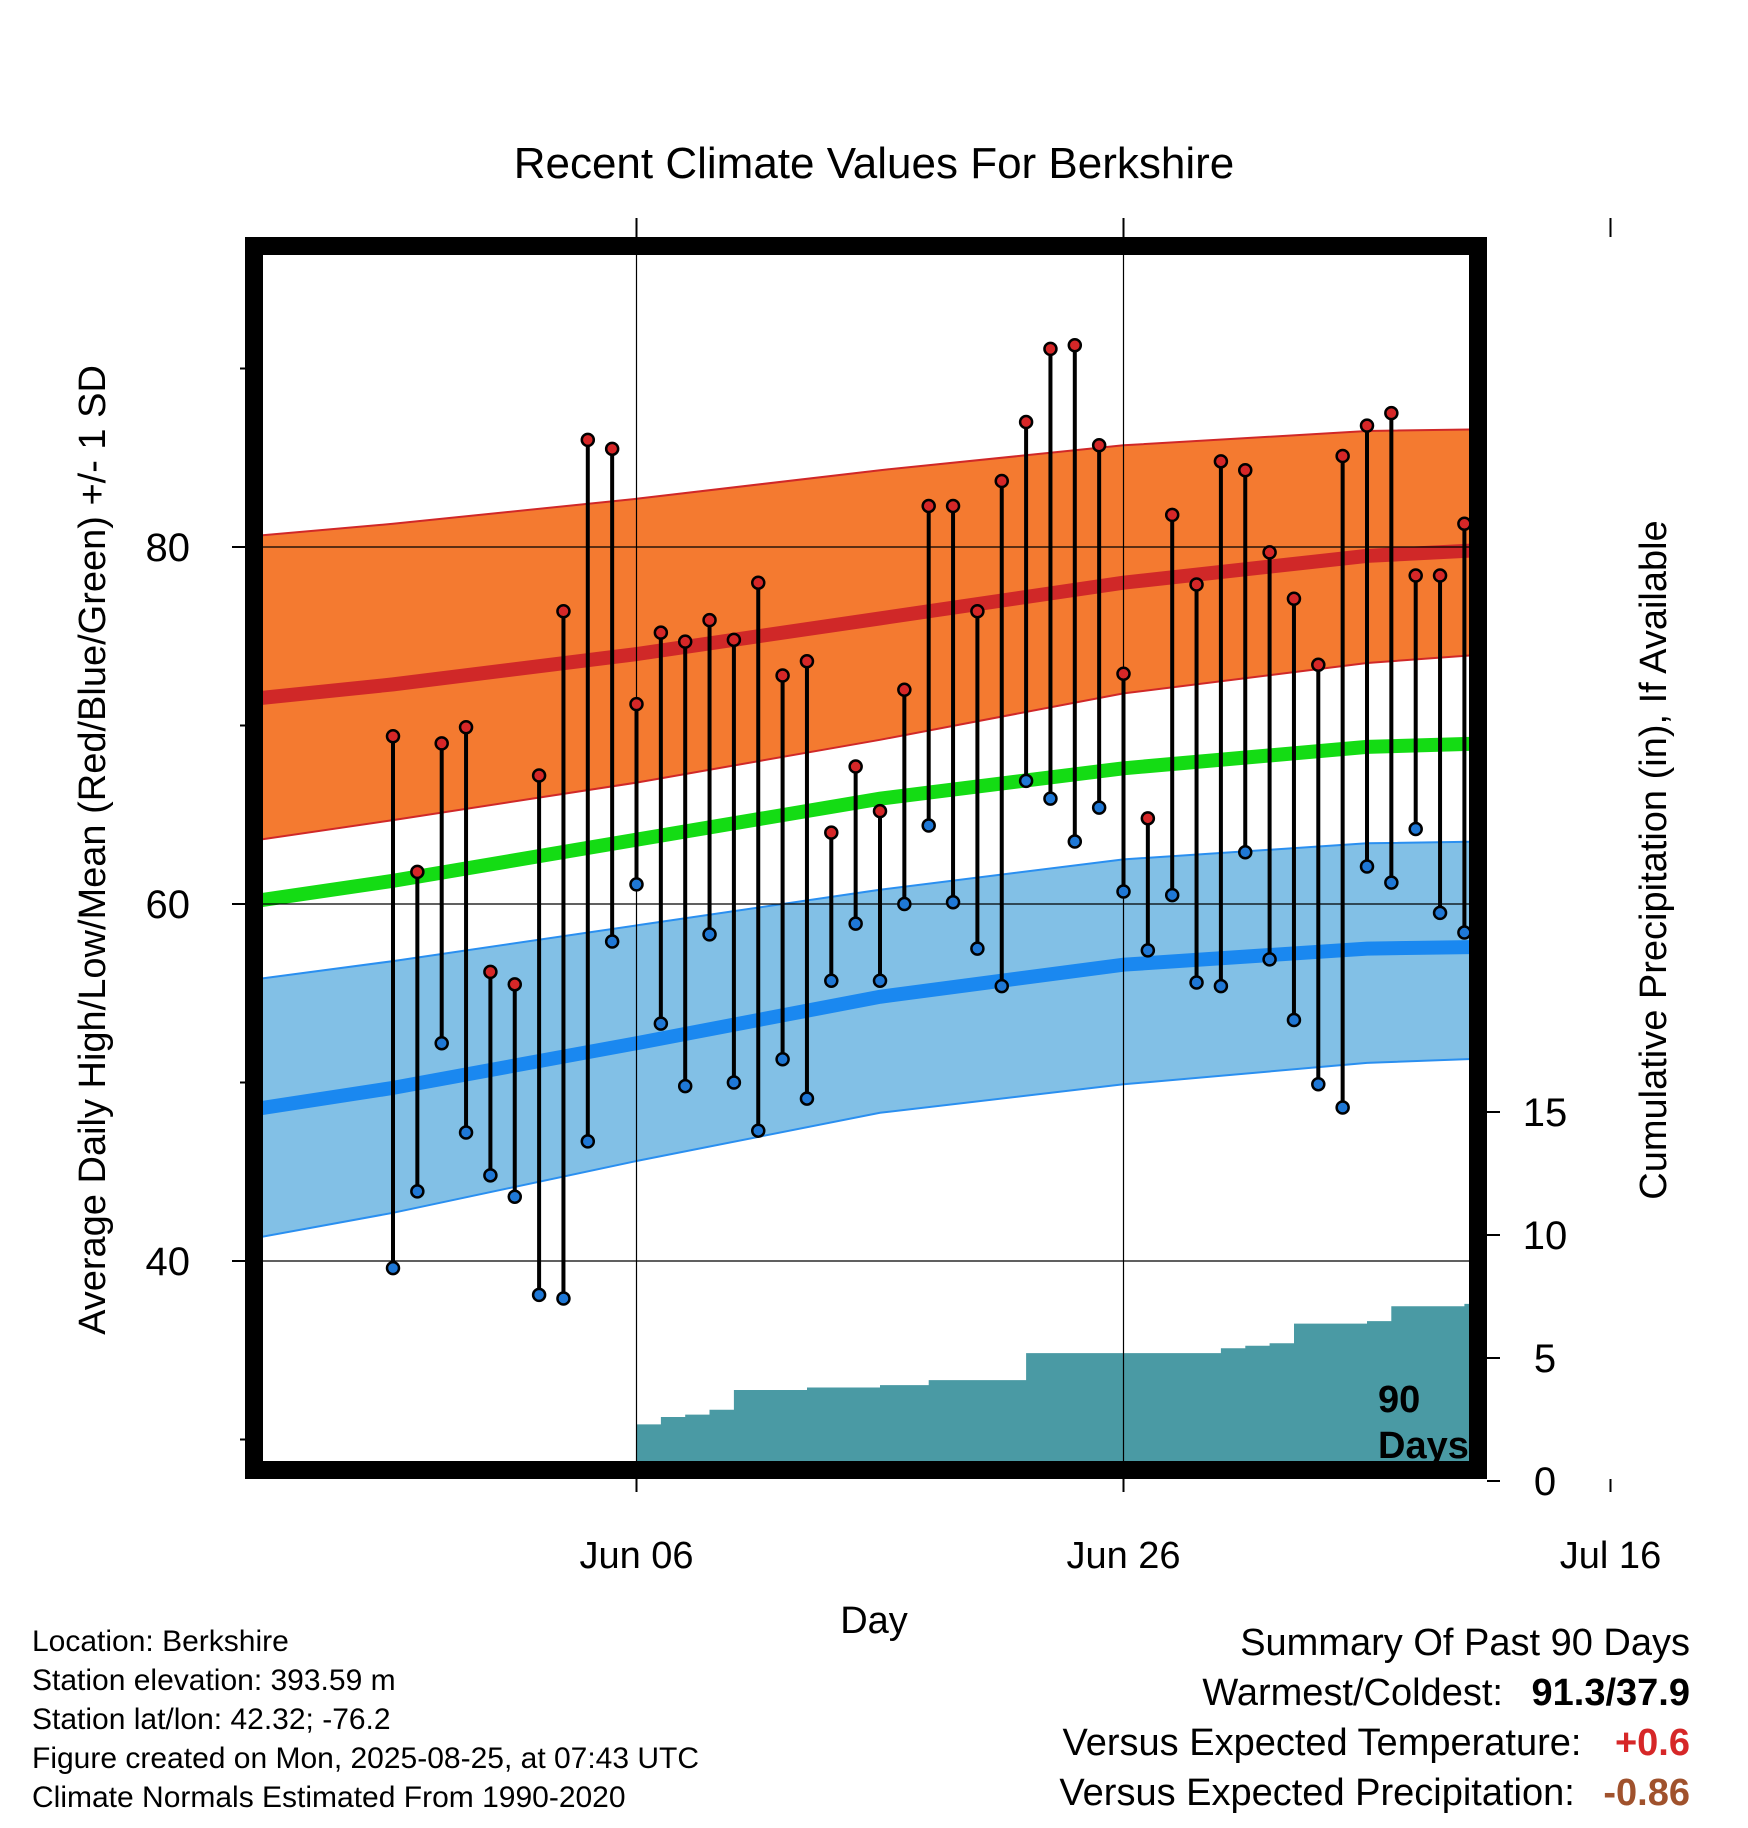  Describe the element at coordinates (866, 822) in the screenshot. I see `mean-normal-line` at that location.